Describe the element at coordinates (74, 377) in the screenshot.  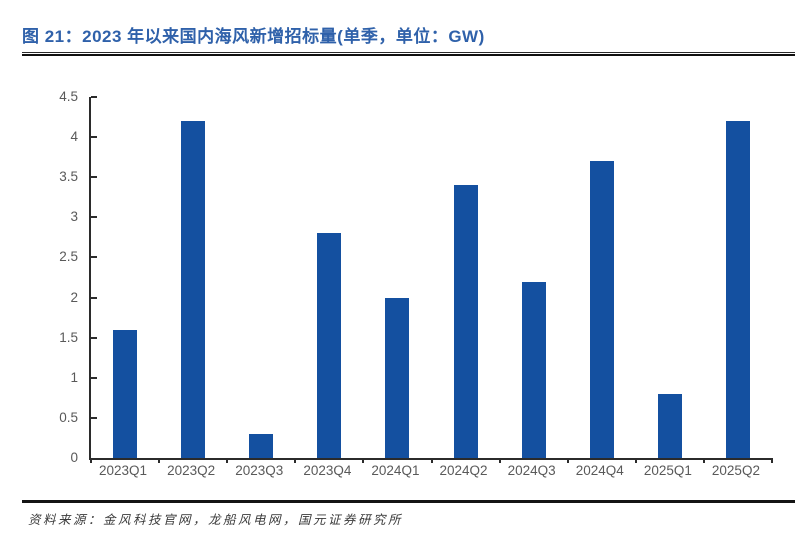
I see `y-axis-label: 1` at that location.